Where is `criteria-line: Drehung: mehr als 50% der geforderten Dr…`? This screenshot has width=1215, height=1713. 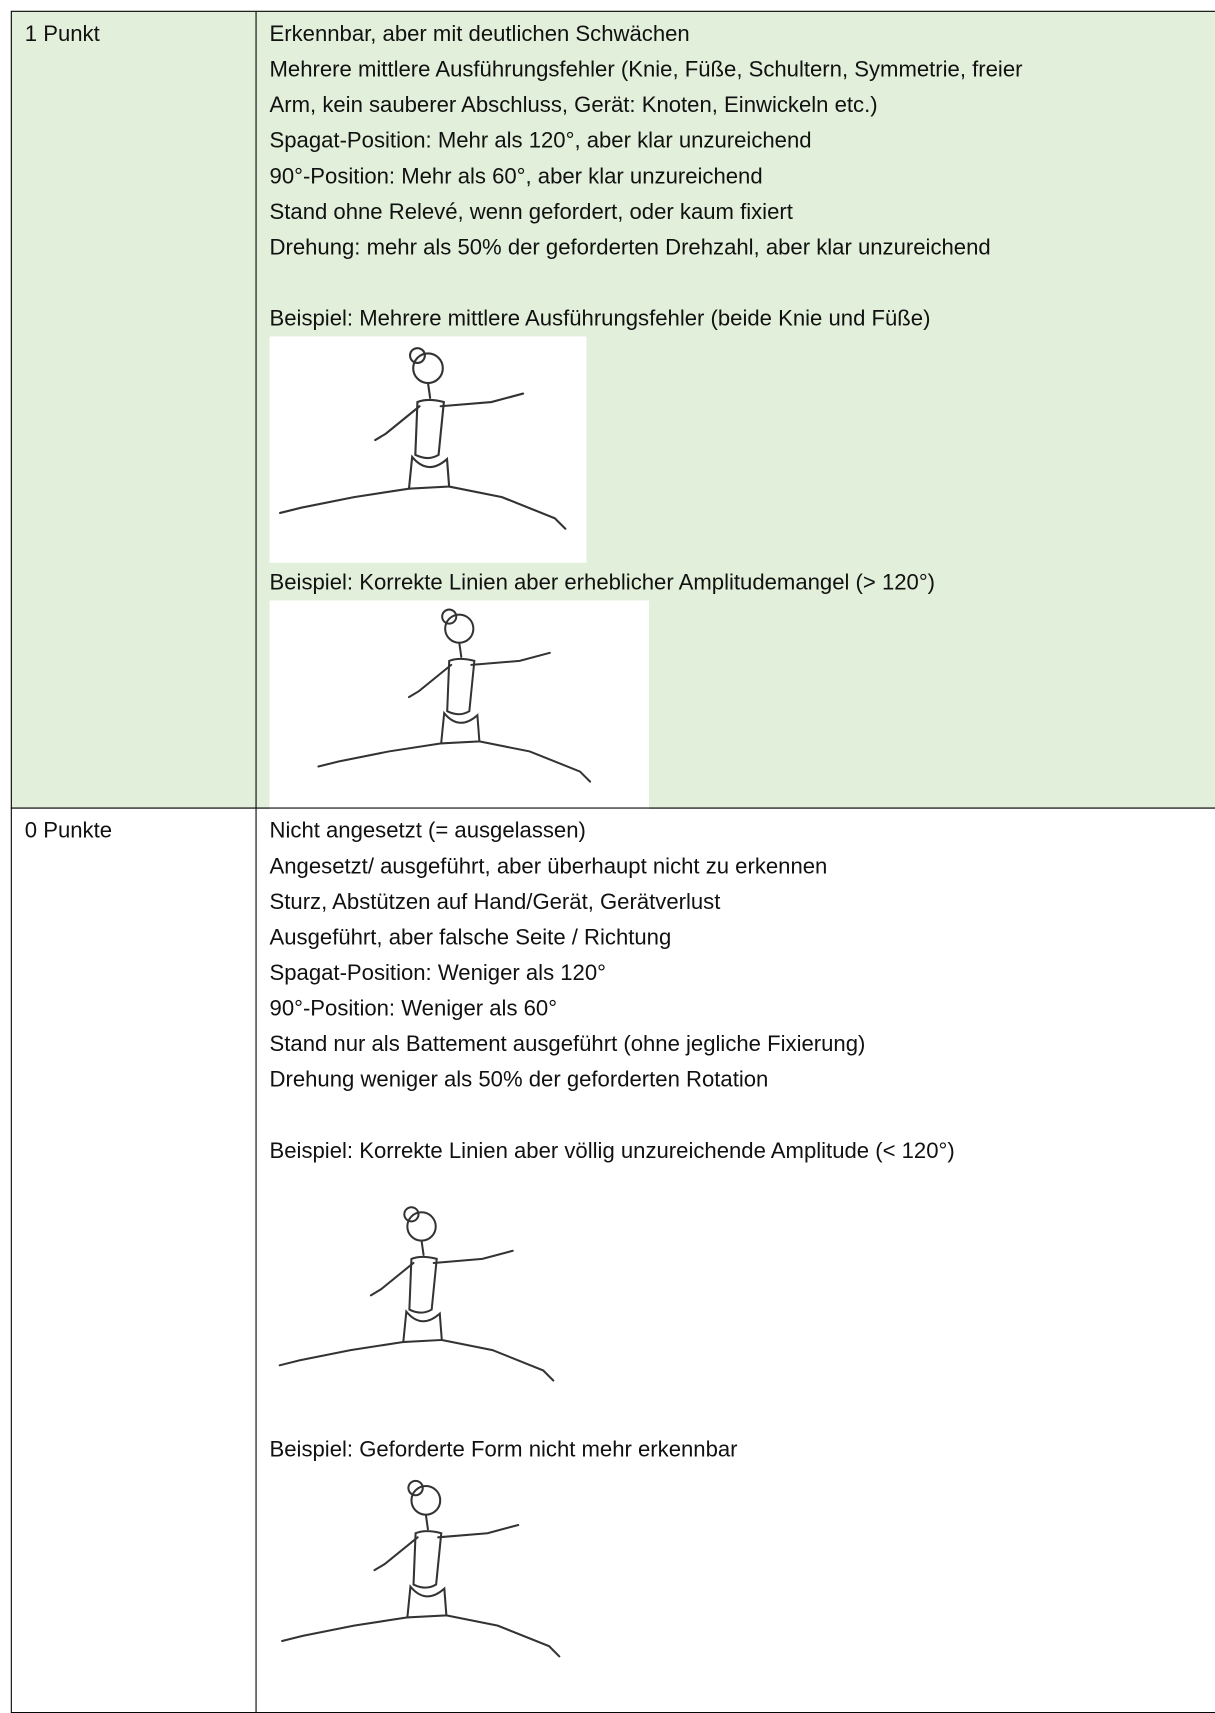
criteria-line: Drehung: mehr als 50% der geforderten Dr… is located at coordinates (630, 247).